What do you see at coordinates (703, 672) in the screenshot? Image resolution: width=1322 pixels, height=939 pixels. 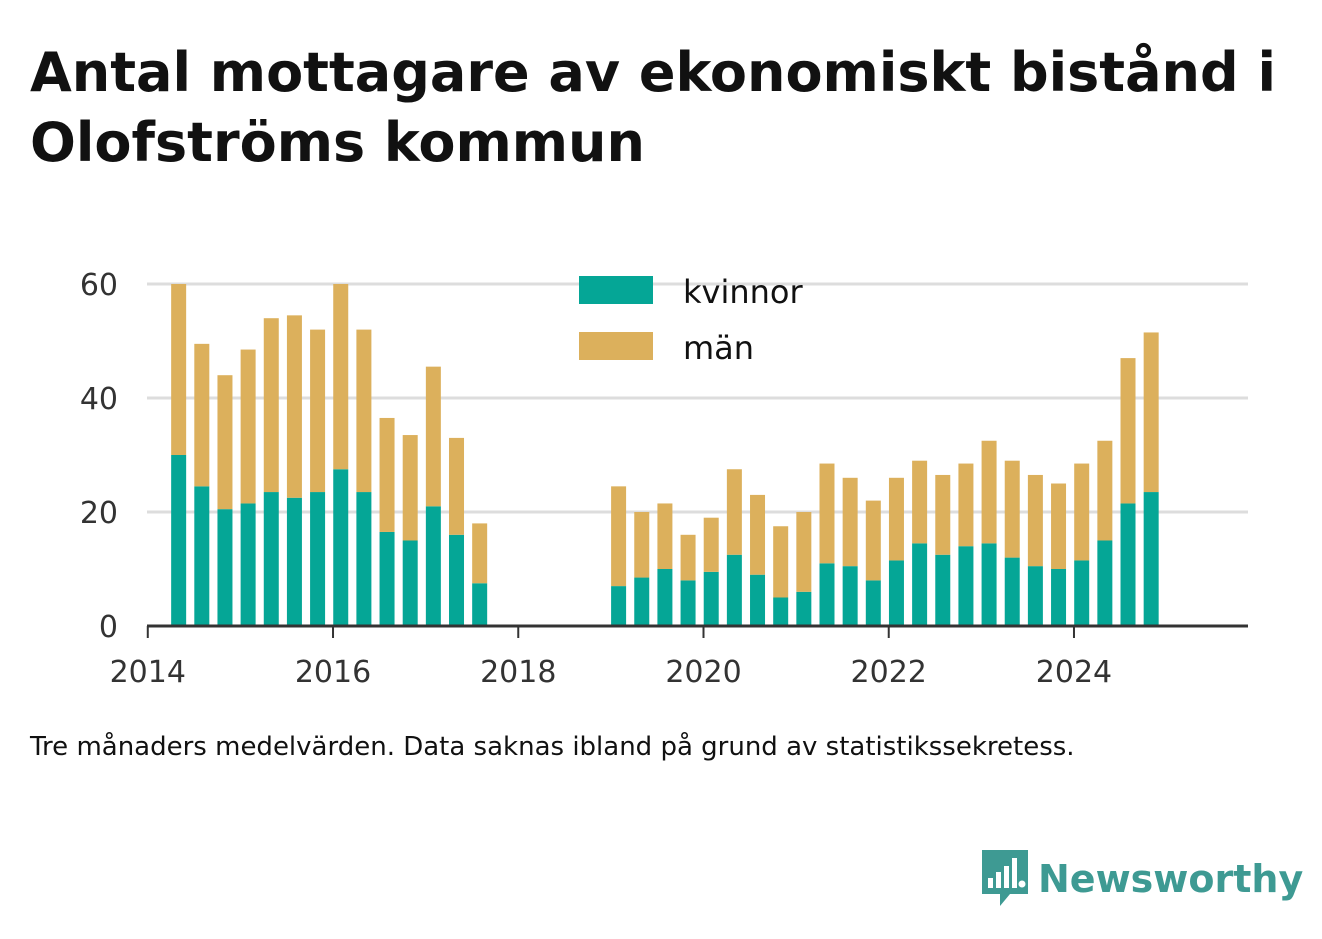 I see `x-tick-label: 2020` at bounding box center [703, 672].